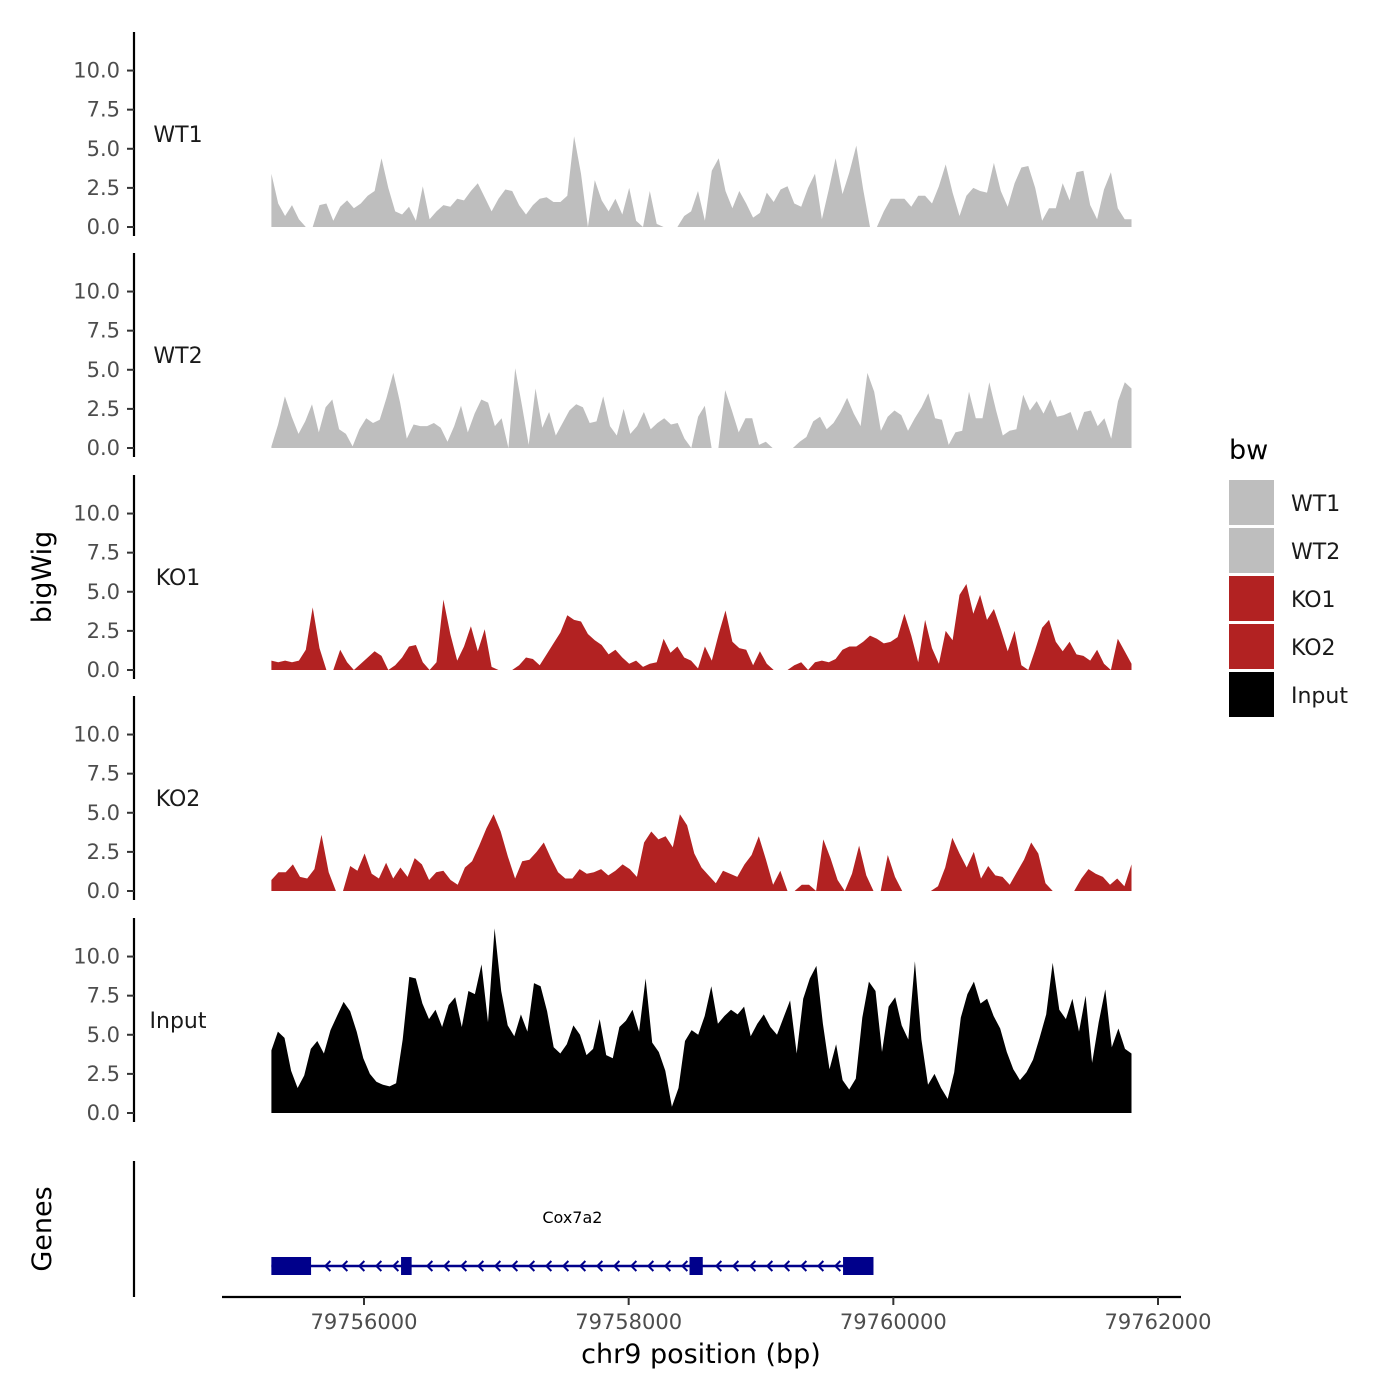 Image resolution: width=1400 pixels, height=1400 pixels. I want to click on track-label: WT1, so click(177, 135).